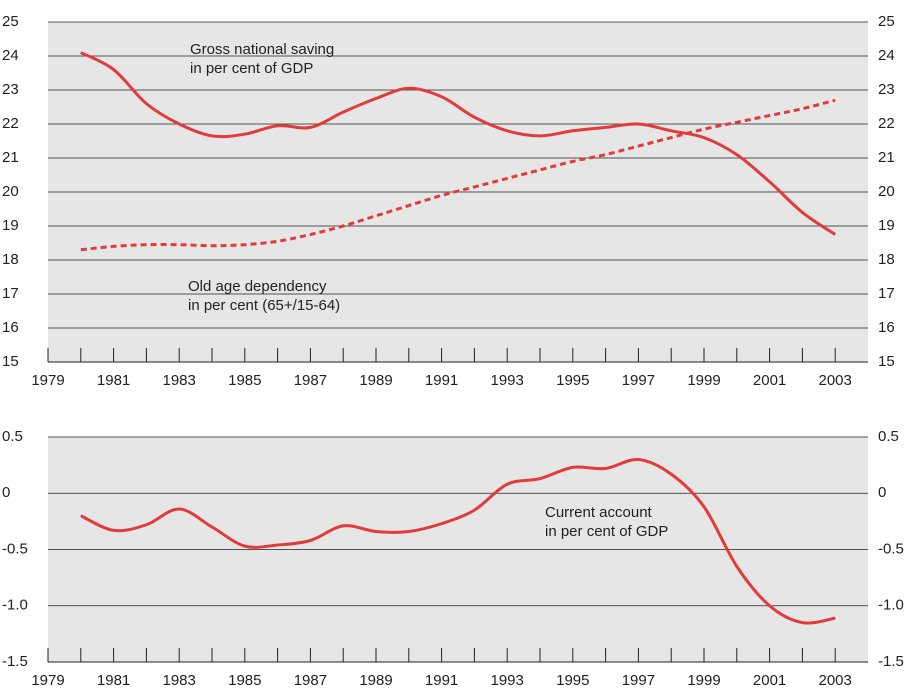  What do you see at coordinates (10, 293) in the screenshot?
I see `y-tick-label: 17` at bounding box center [10, 293].